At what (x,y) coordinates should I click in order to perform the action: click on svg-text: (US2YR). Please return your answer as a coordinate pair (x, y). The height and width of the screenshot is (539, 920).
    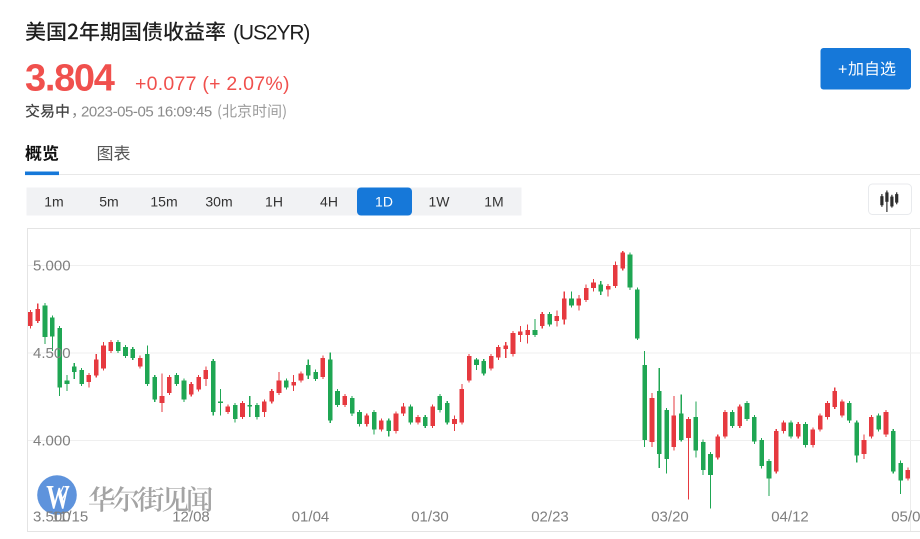
    Looking at the image, I should click on (271, 32).